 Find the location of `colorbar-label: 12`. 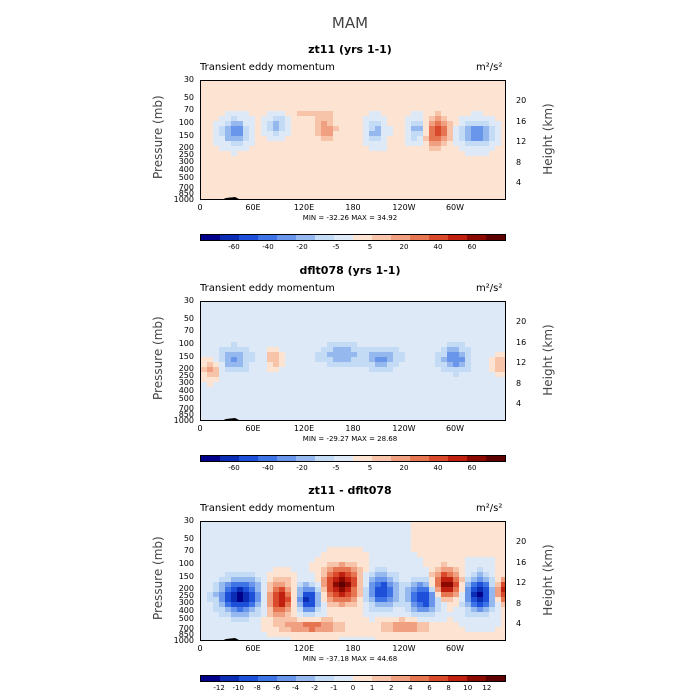

colorbar-label: 12 is located at coordinates (487, 688).